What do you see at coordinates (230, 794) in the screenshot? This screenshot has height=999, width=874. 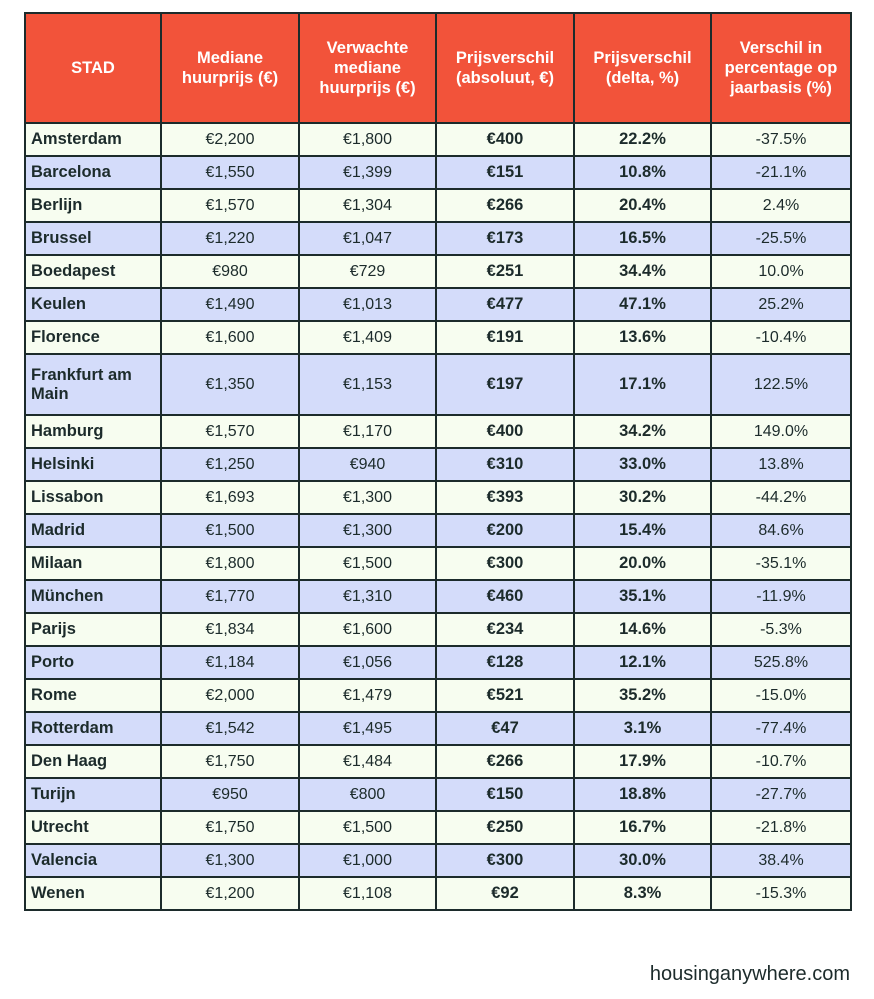 I see `cell-median-rent: €950` at bounding box center [230, 794].